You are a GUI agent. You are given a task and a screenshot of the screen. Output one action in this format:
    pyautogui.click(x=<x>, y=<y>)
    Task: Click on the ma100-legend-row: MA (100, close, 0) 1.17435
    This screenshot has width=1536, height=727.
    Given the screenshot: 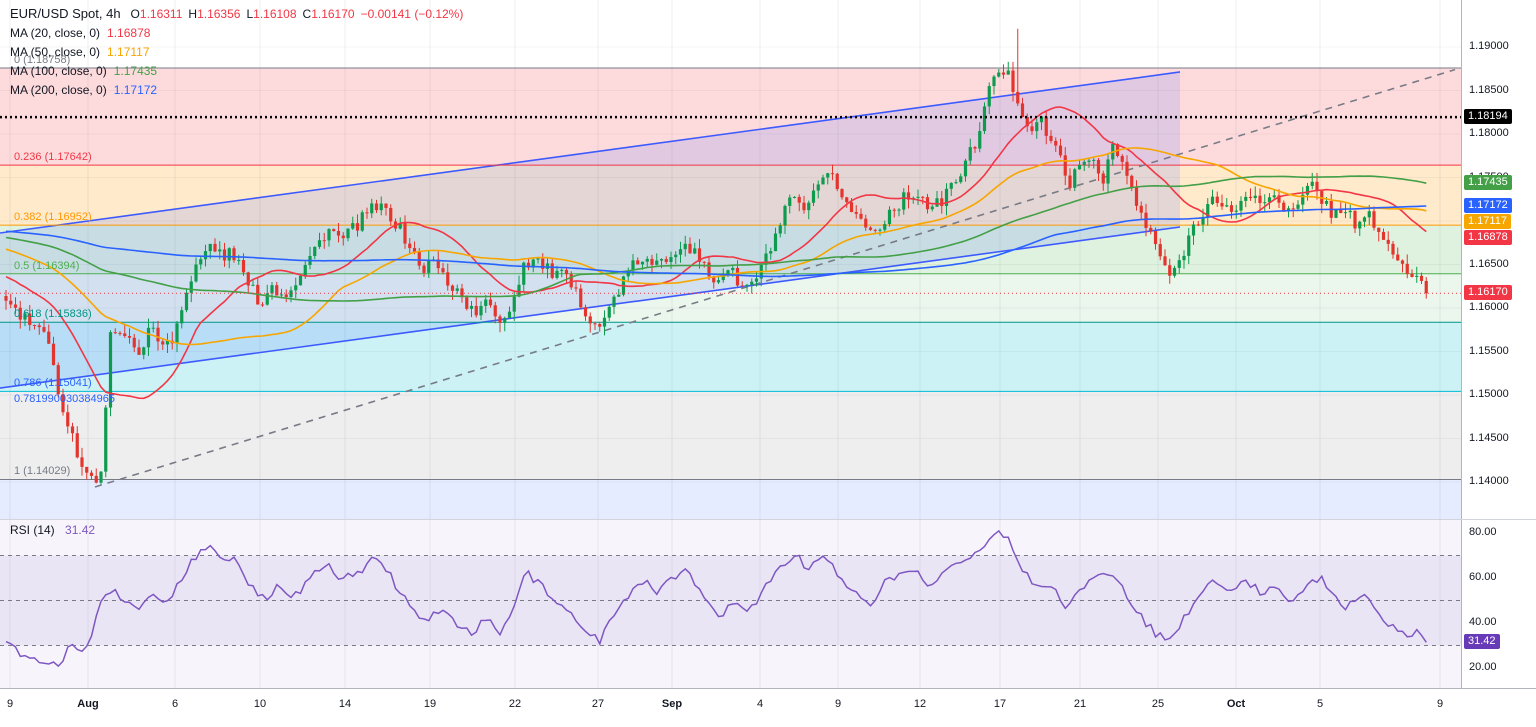 What is the action you would take?
    pyautogui.click(x=236, y=70)
    